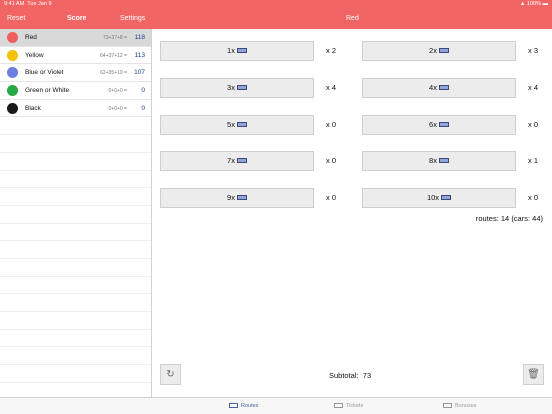  Describe the element at coordinates (355, 406) in the screenshot. I see `tab-label: Tickets` at that location.